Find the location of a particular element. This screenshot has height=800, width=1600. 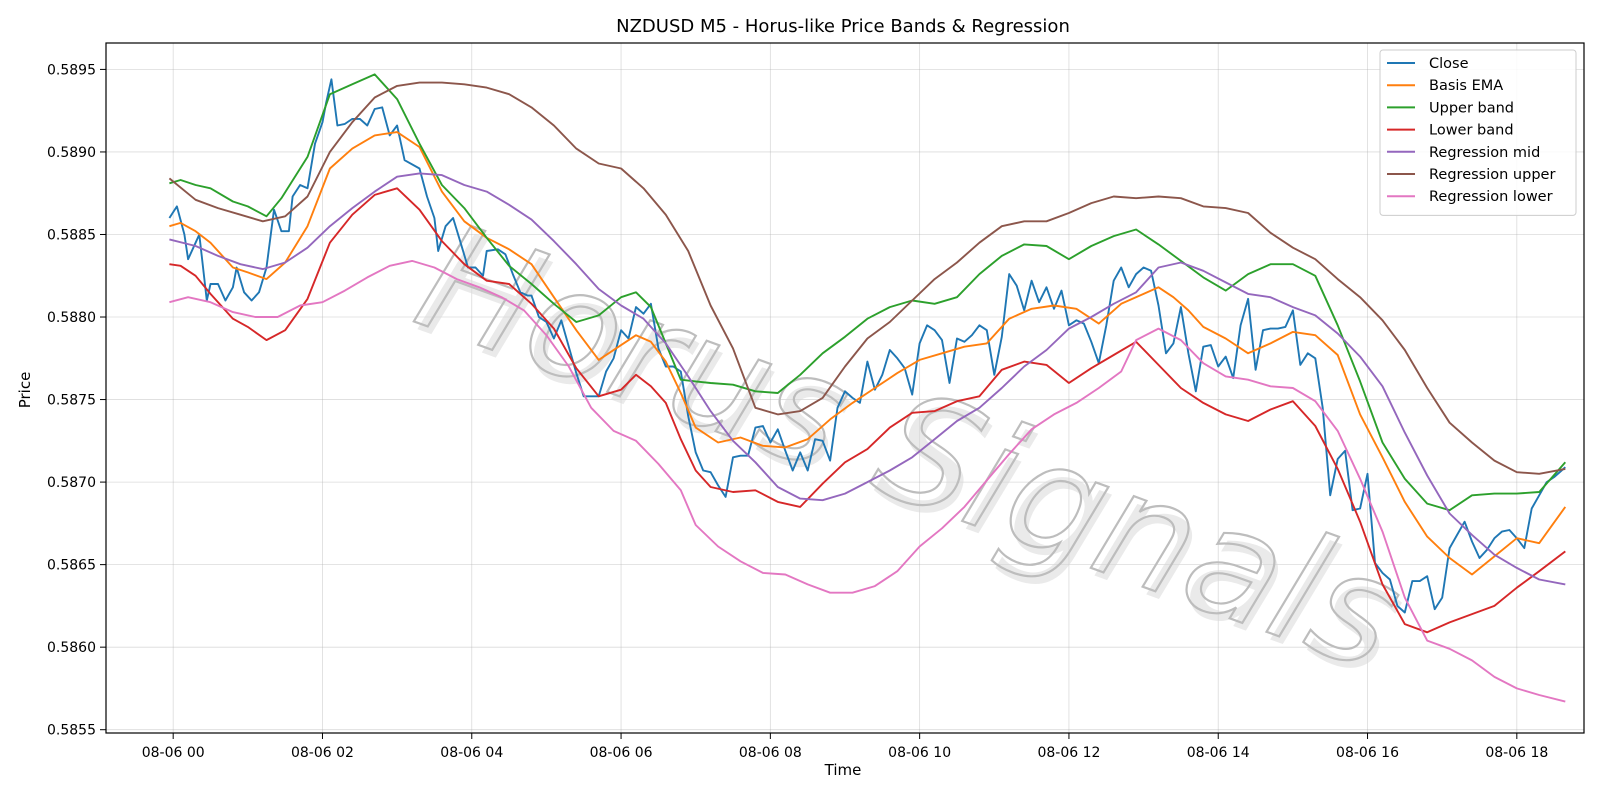

x-tick-label: 08-06 00 is located at coordinates (173, 753).